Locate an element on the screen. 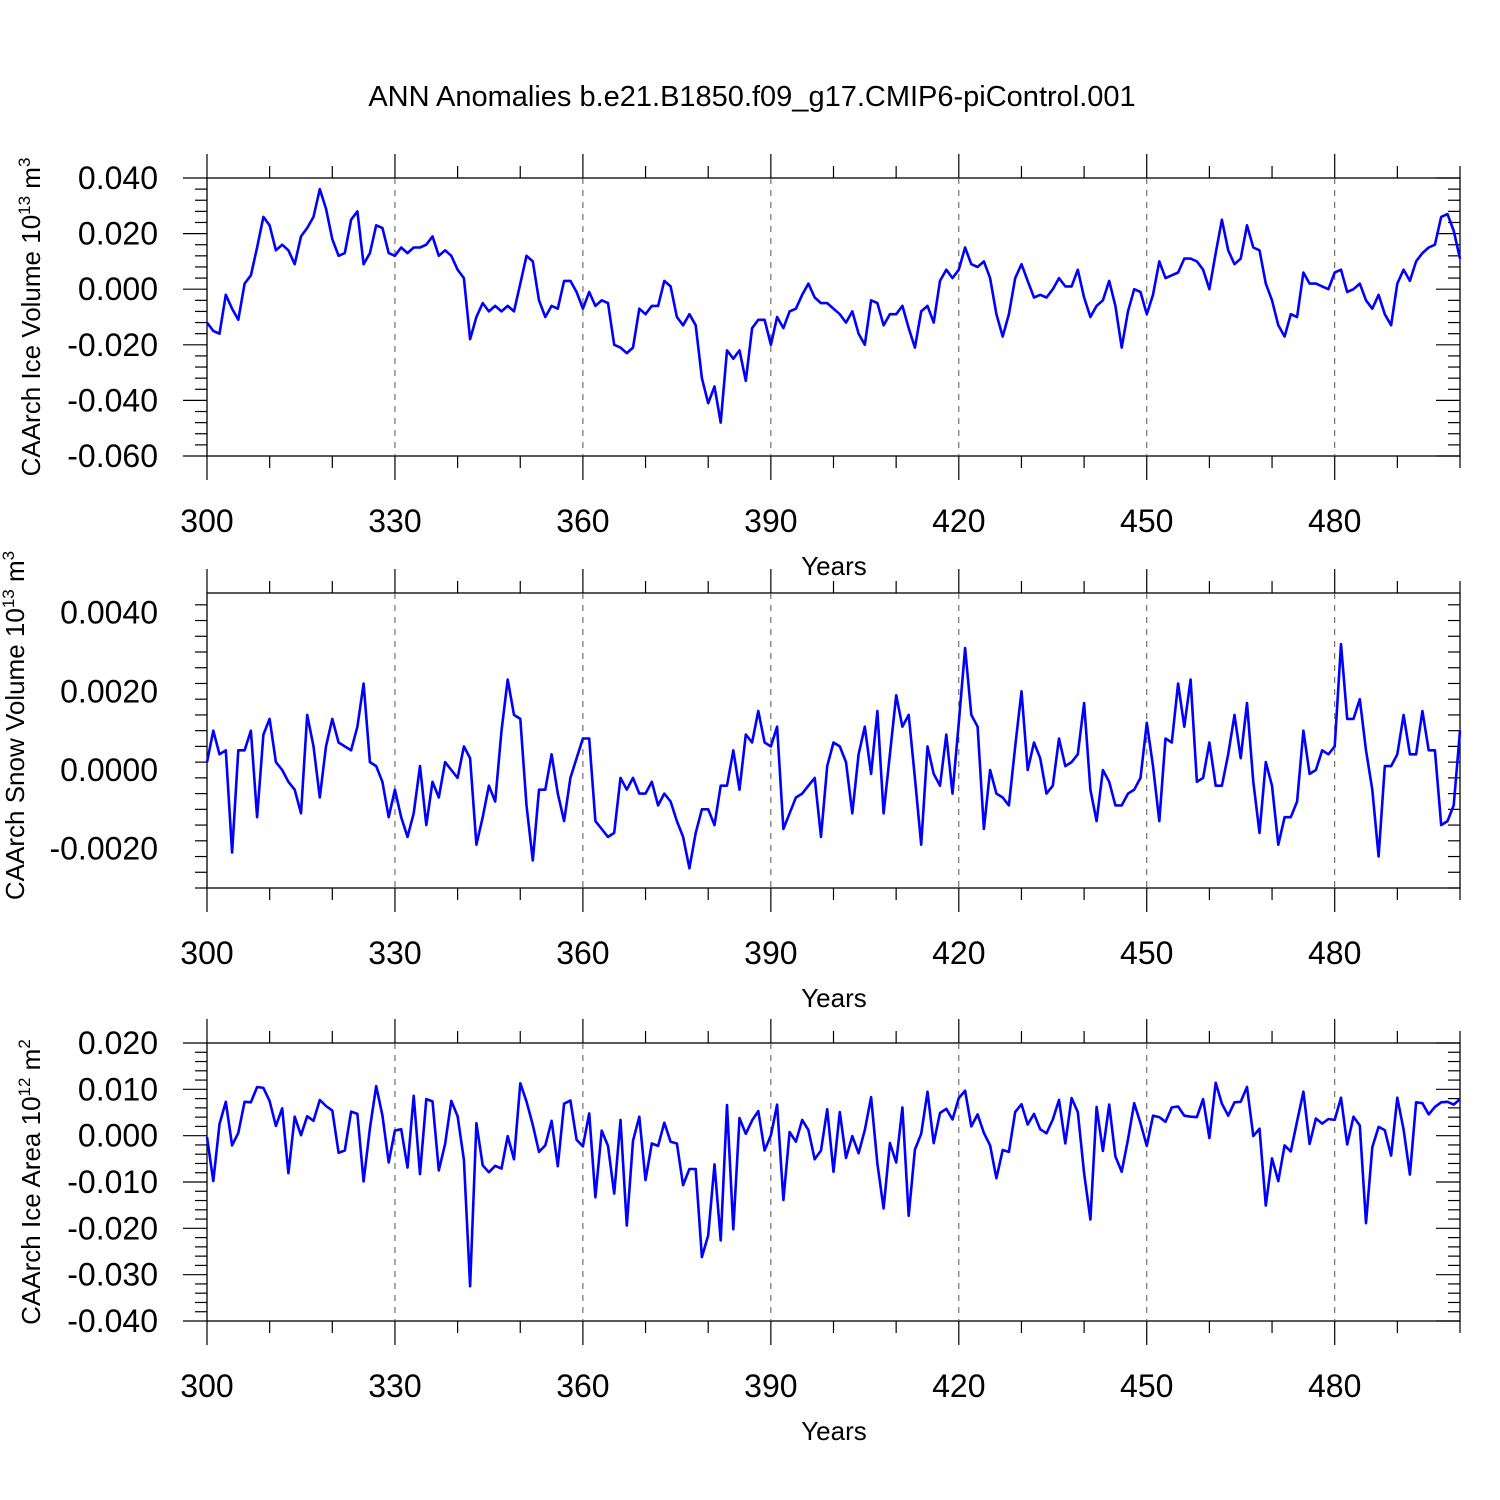 The height and width of the screenshot is (1500, 1500). series-line-ice-area is located at coordinates (833, 1184).